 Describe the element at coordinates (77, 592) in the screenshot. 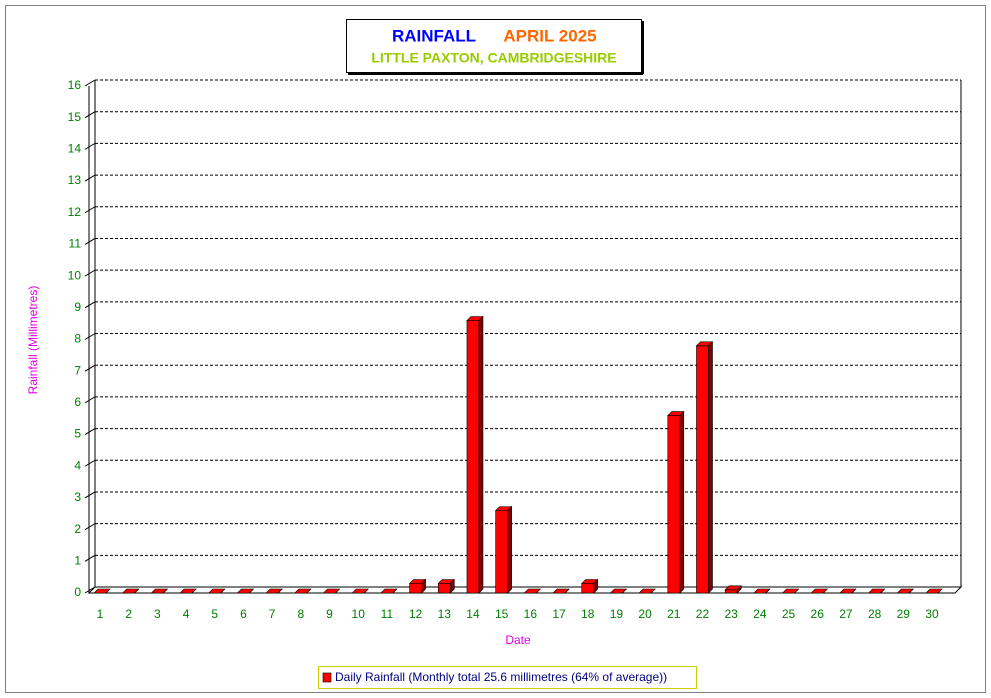

I see `y-tick-label: 0` at that location.